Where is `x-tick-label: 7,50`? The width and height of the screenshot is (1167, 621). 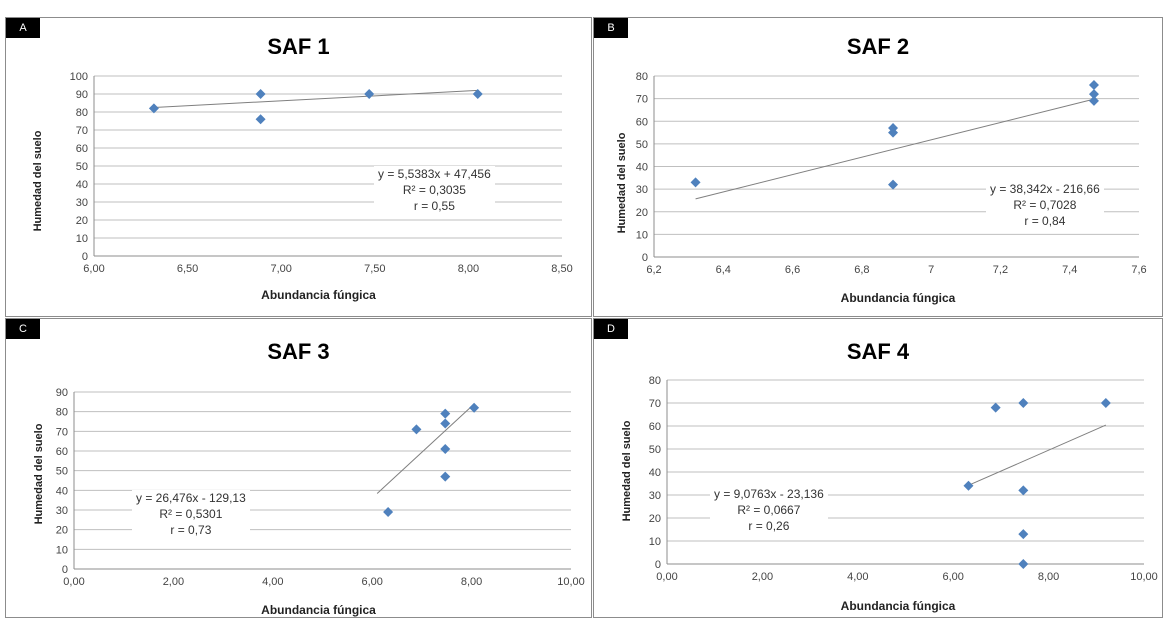
x-tick-label: 7,50 is located at coordinates (374, 269).